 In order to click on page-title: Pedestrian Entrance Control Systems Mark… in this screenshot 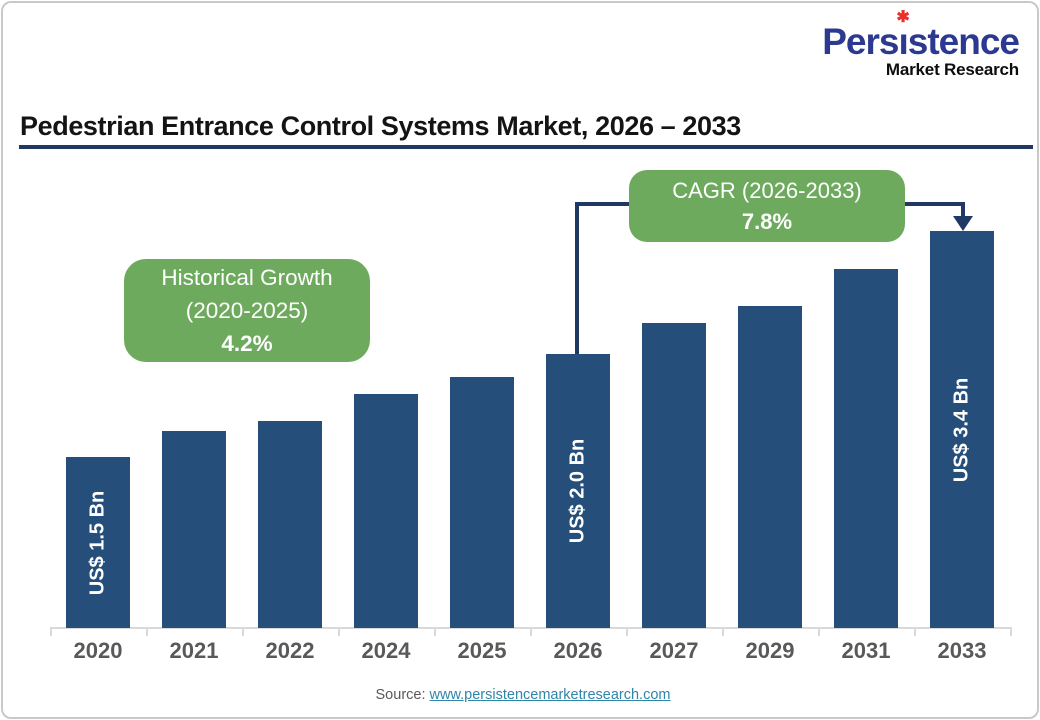, I will do `click(380, 126)`.